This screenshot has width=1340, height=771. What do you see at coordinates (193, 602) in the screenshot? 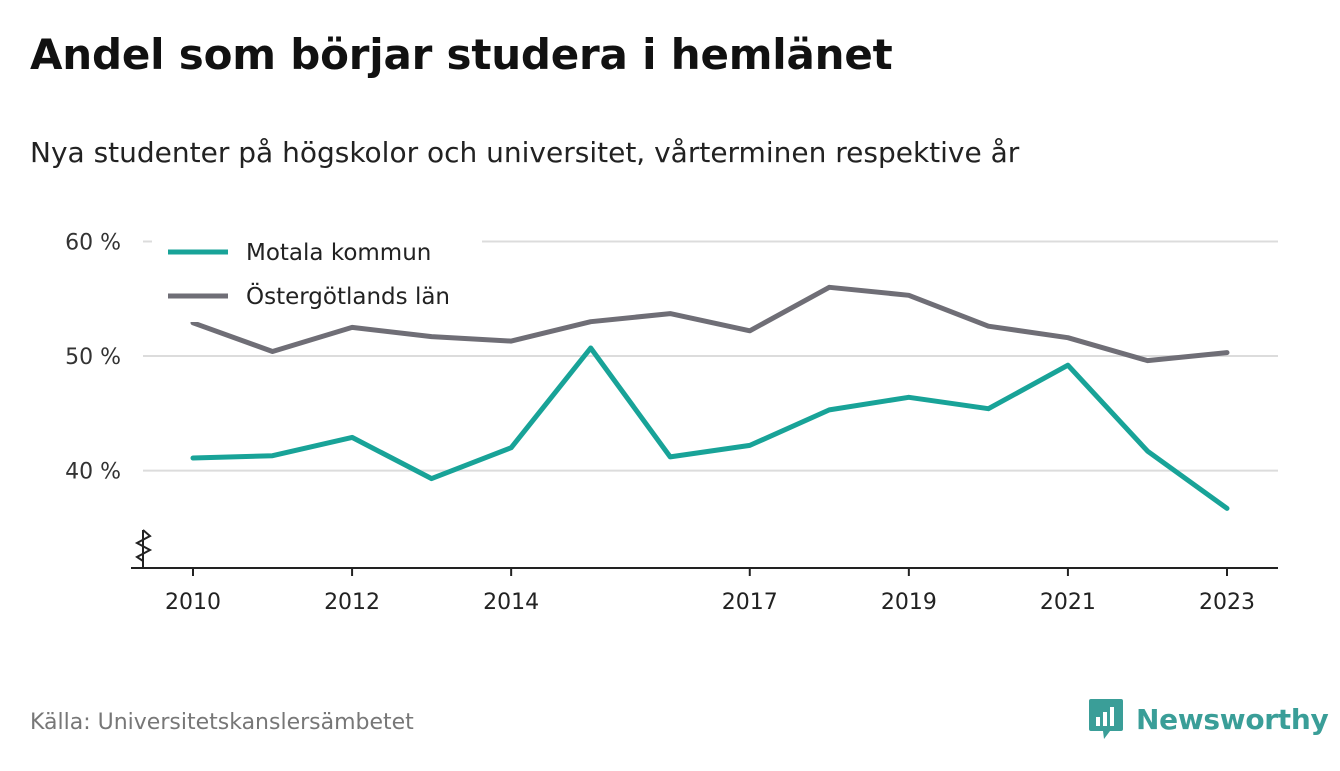
I see `x-tick-label: 2010` at bounding box center [193, 602].